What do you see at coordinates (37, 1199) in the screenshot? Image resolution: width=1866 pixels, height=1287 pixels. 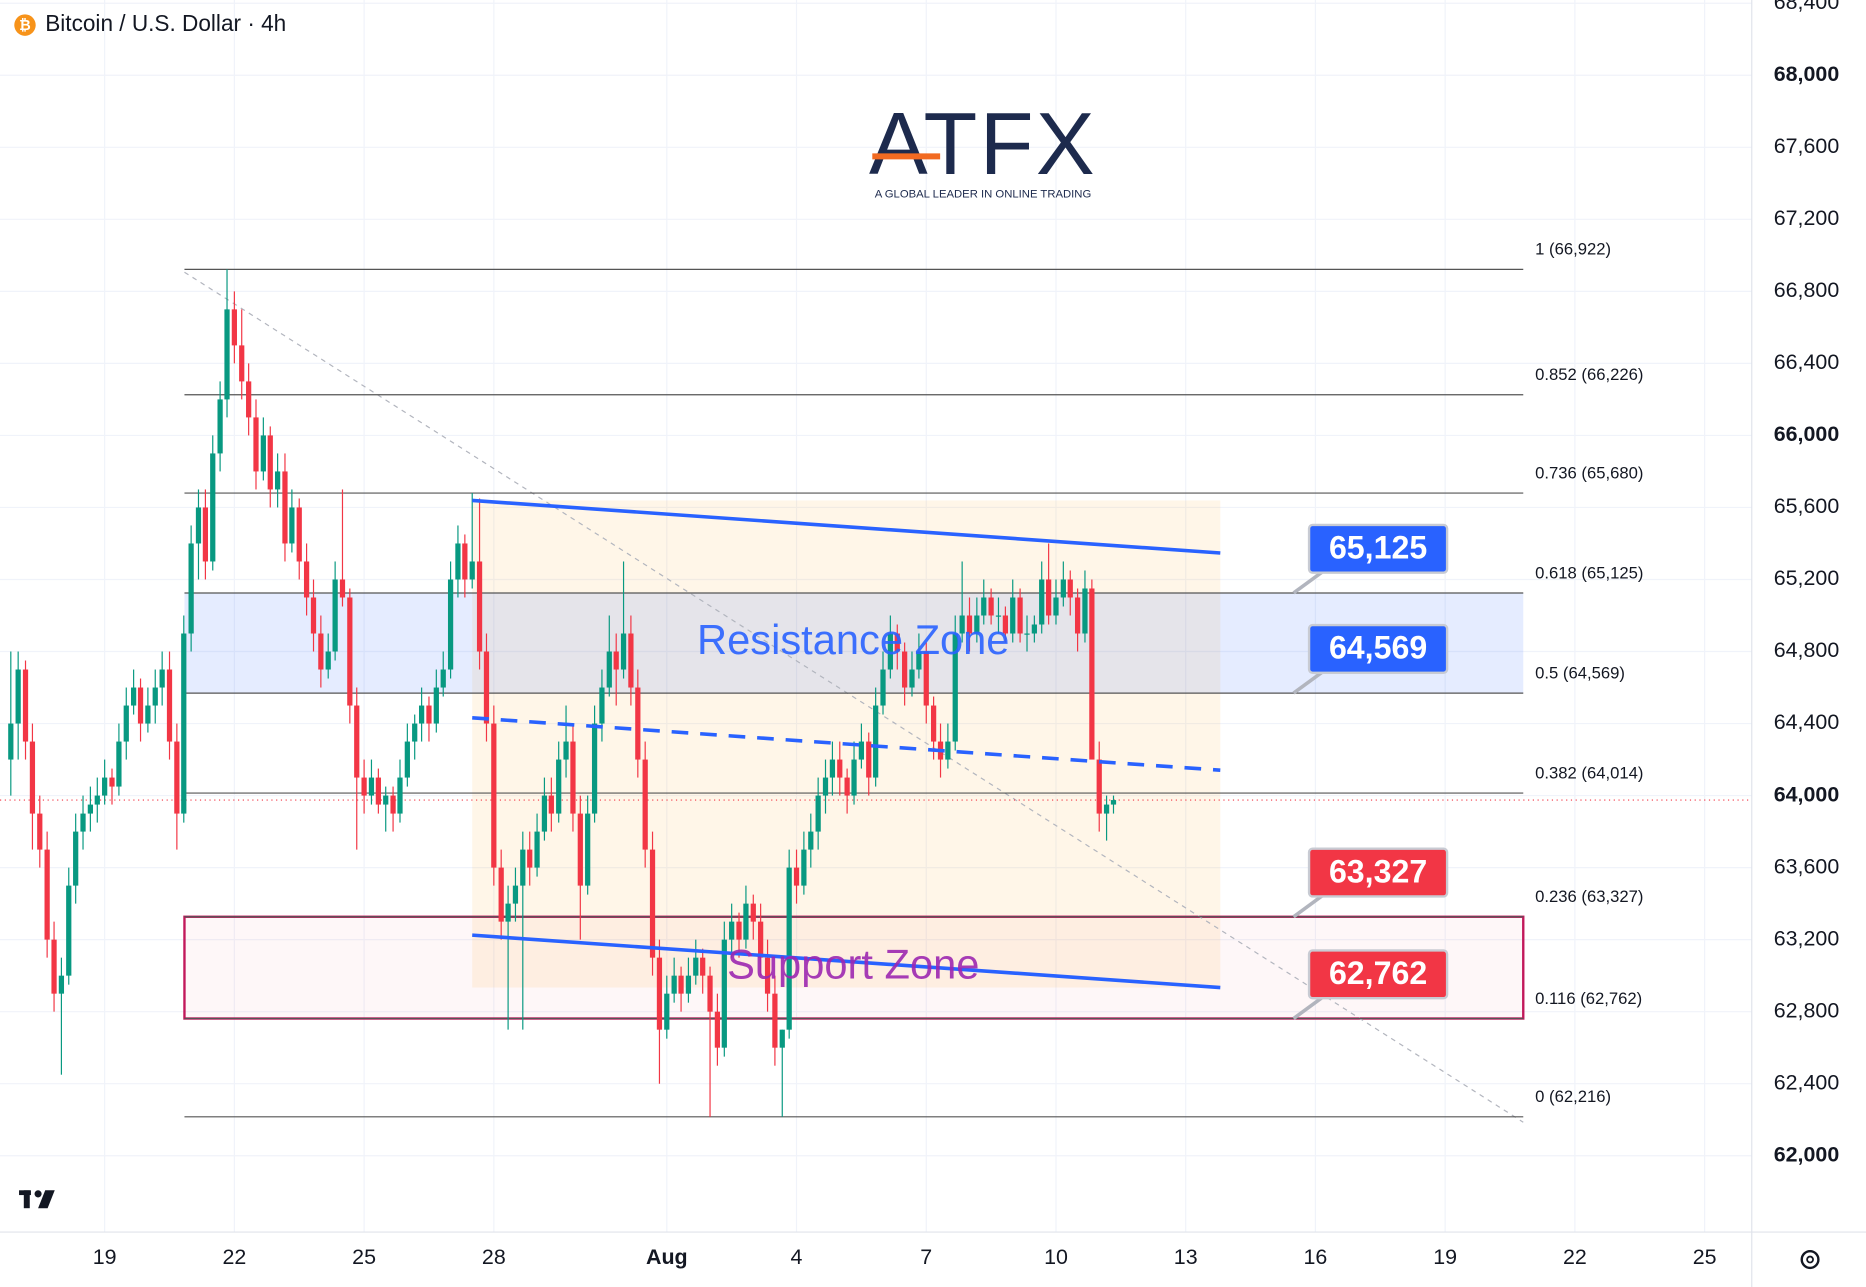 I see `tradingview-logo` at bounding box center [37, 1199].